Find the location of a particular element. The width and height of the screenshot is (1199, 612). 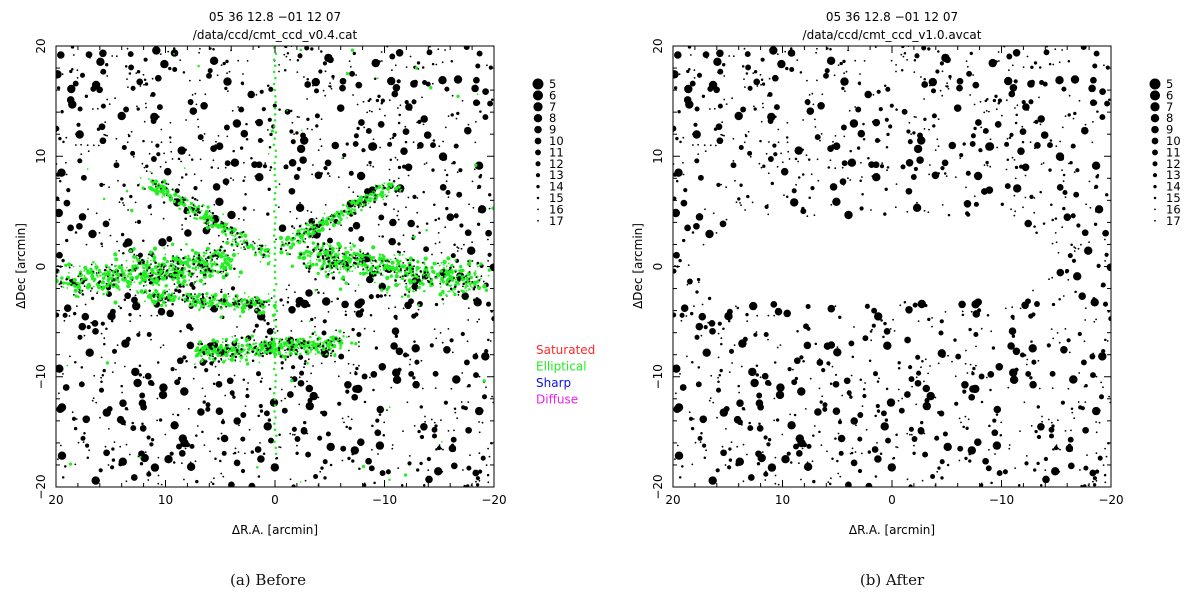

size-legend-label: 15 is located at coordinates (556, 198).